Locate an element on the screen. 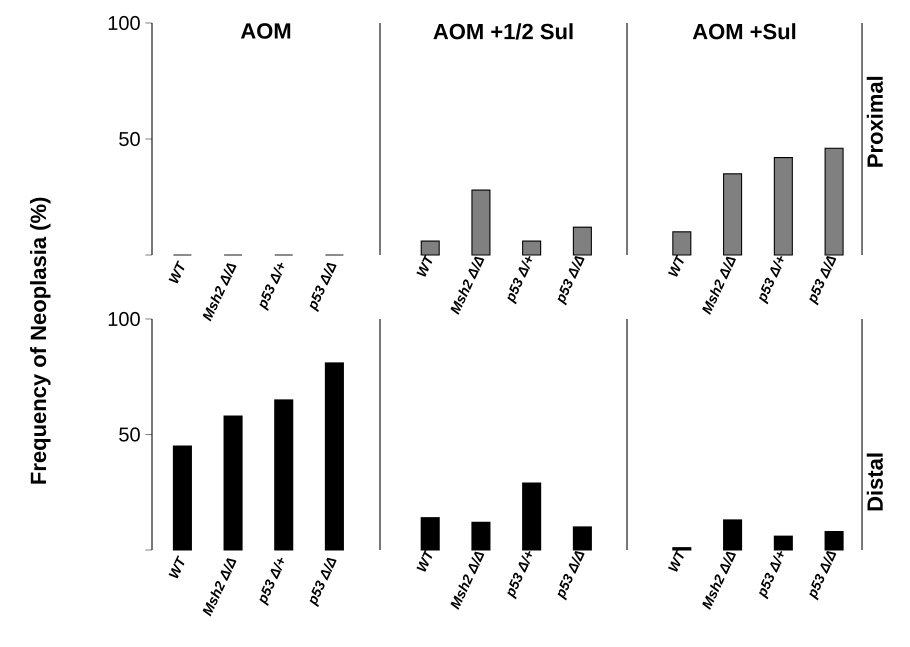 Image resolution: width=910 pixels, height=647 pixels. chart-title: AOM +1/2 Sul is located at coordinates (503, 31).